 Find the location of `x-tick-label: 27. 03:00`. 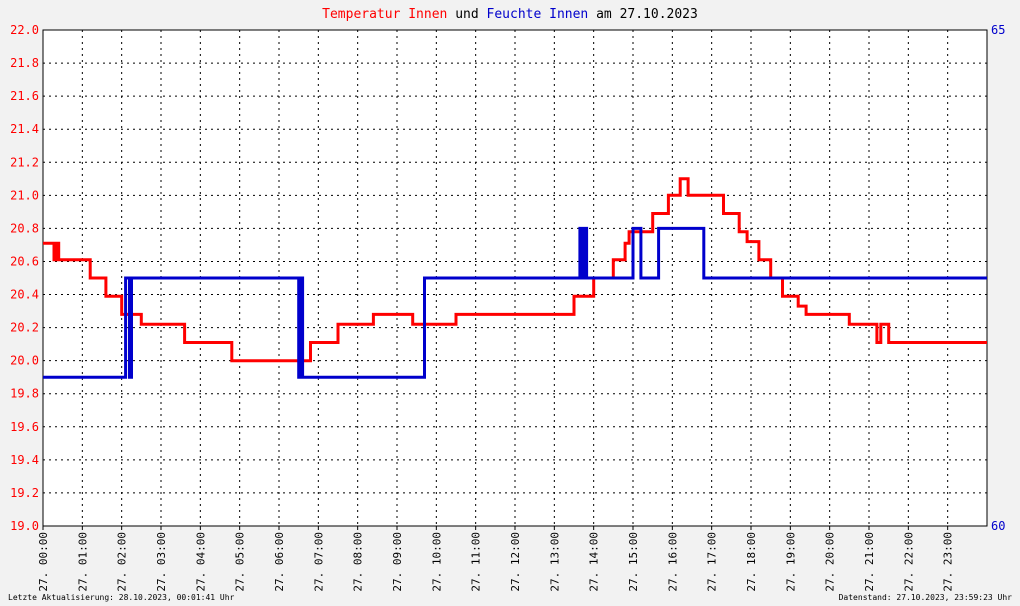

x-tick-label: 27. 03:00 is located at coordinates (161, 562).